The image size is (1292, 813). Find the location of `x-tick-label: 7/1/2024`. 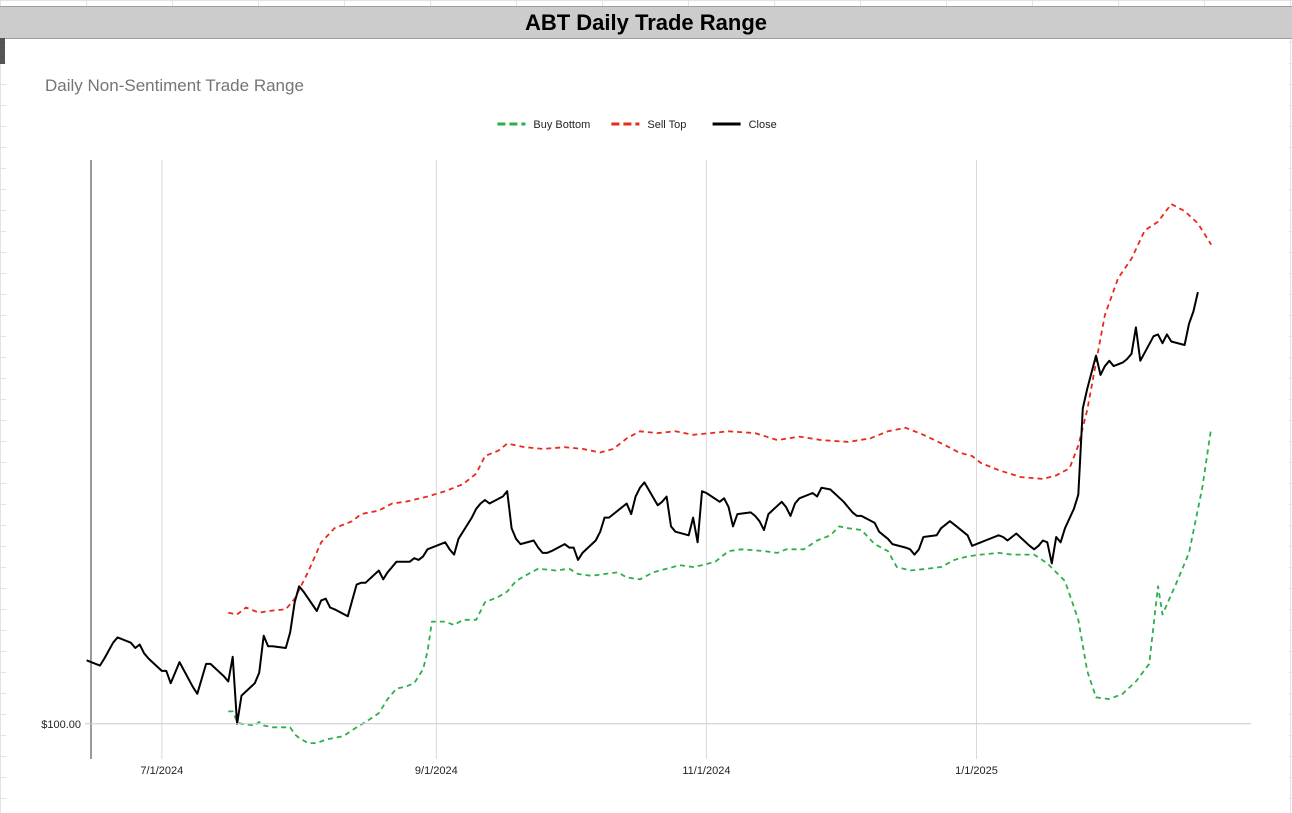

x-tick-label: 7/1/2024 is located at coordinates (161, 771).